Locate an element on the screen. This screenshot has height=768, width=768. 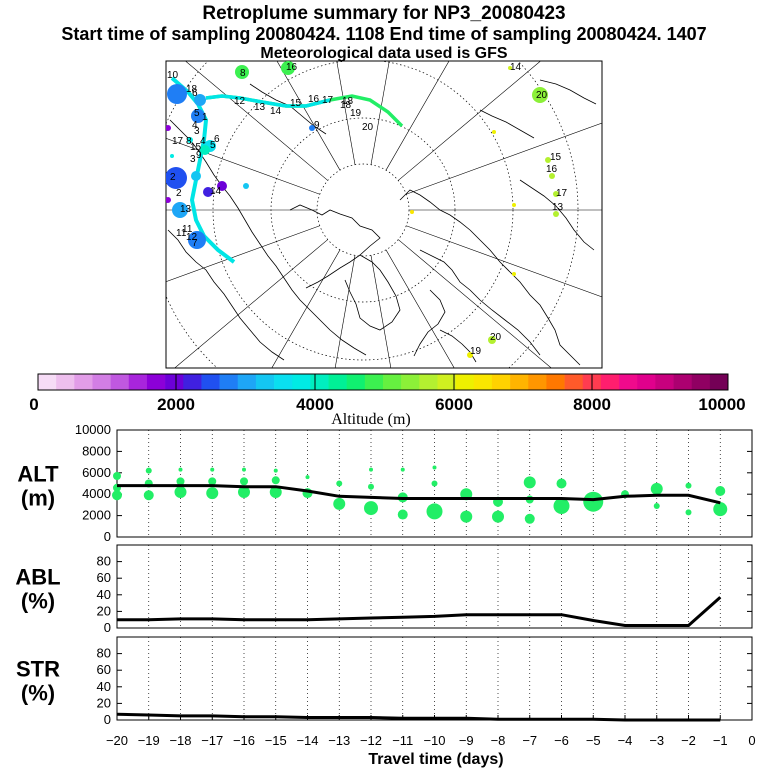
x-tick-label: −13 is located at coordinates (339, 740).